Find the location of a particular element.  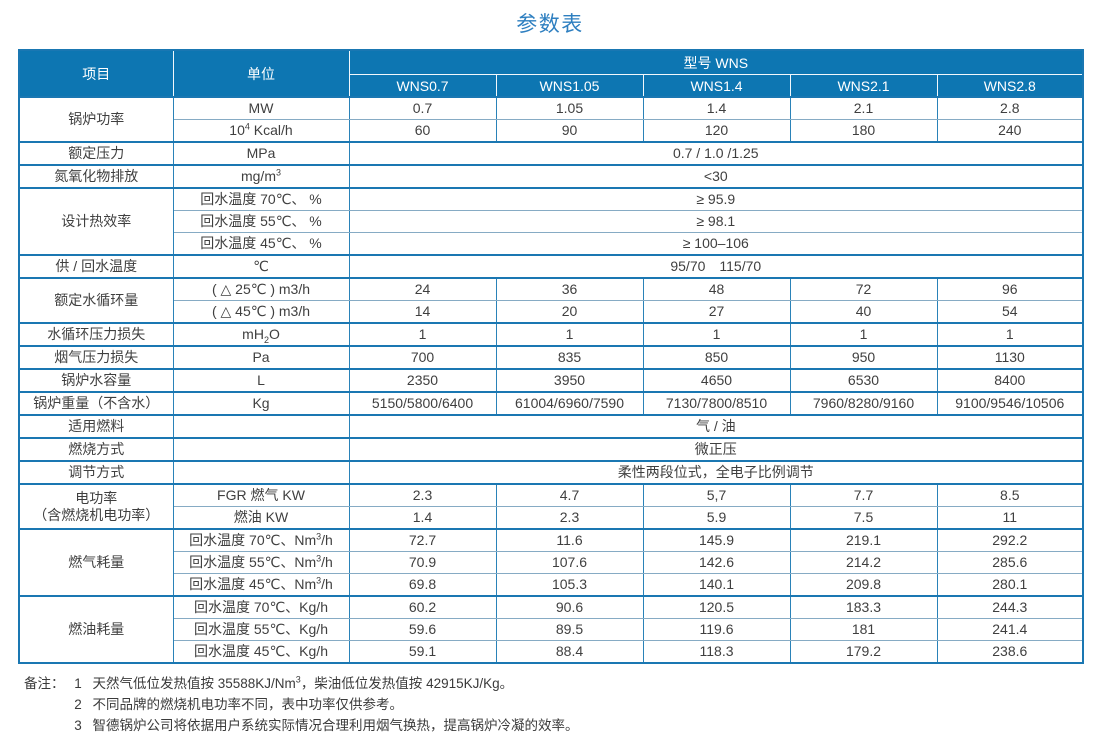

table-row: 104 Kcal/h 60 90 120 180 240 is located at coordinates (551, 131).